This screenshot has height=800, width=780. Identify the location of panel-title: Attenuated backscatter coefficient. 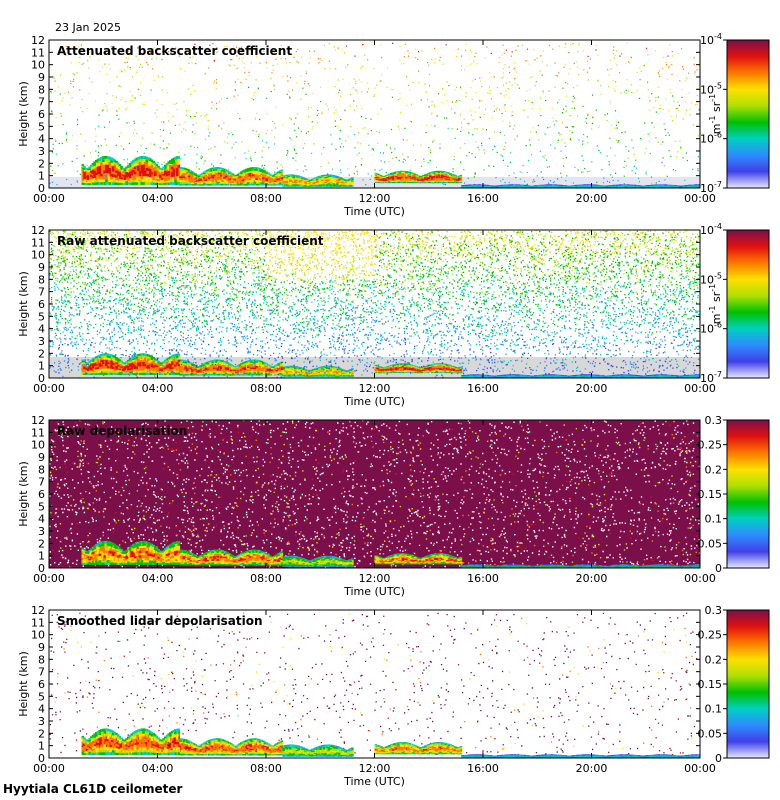
(174, 51).